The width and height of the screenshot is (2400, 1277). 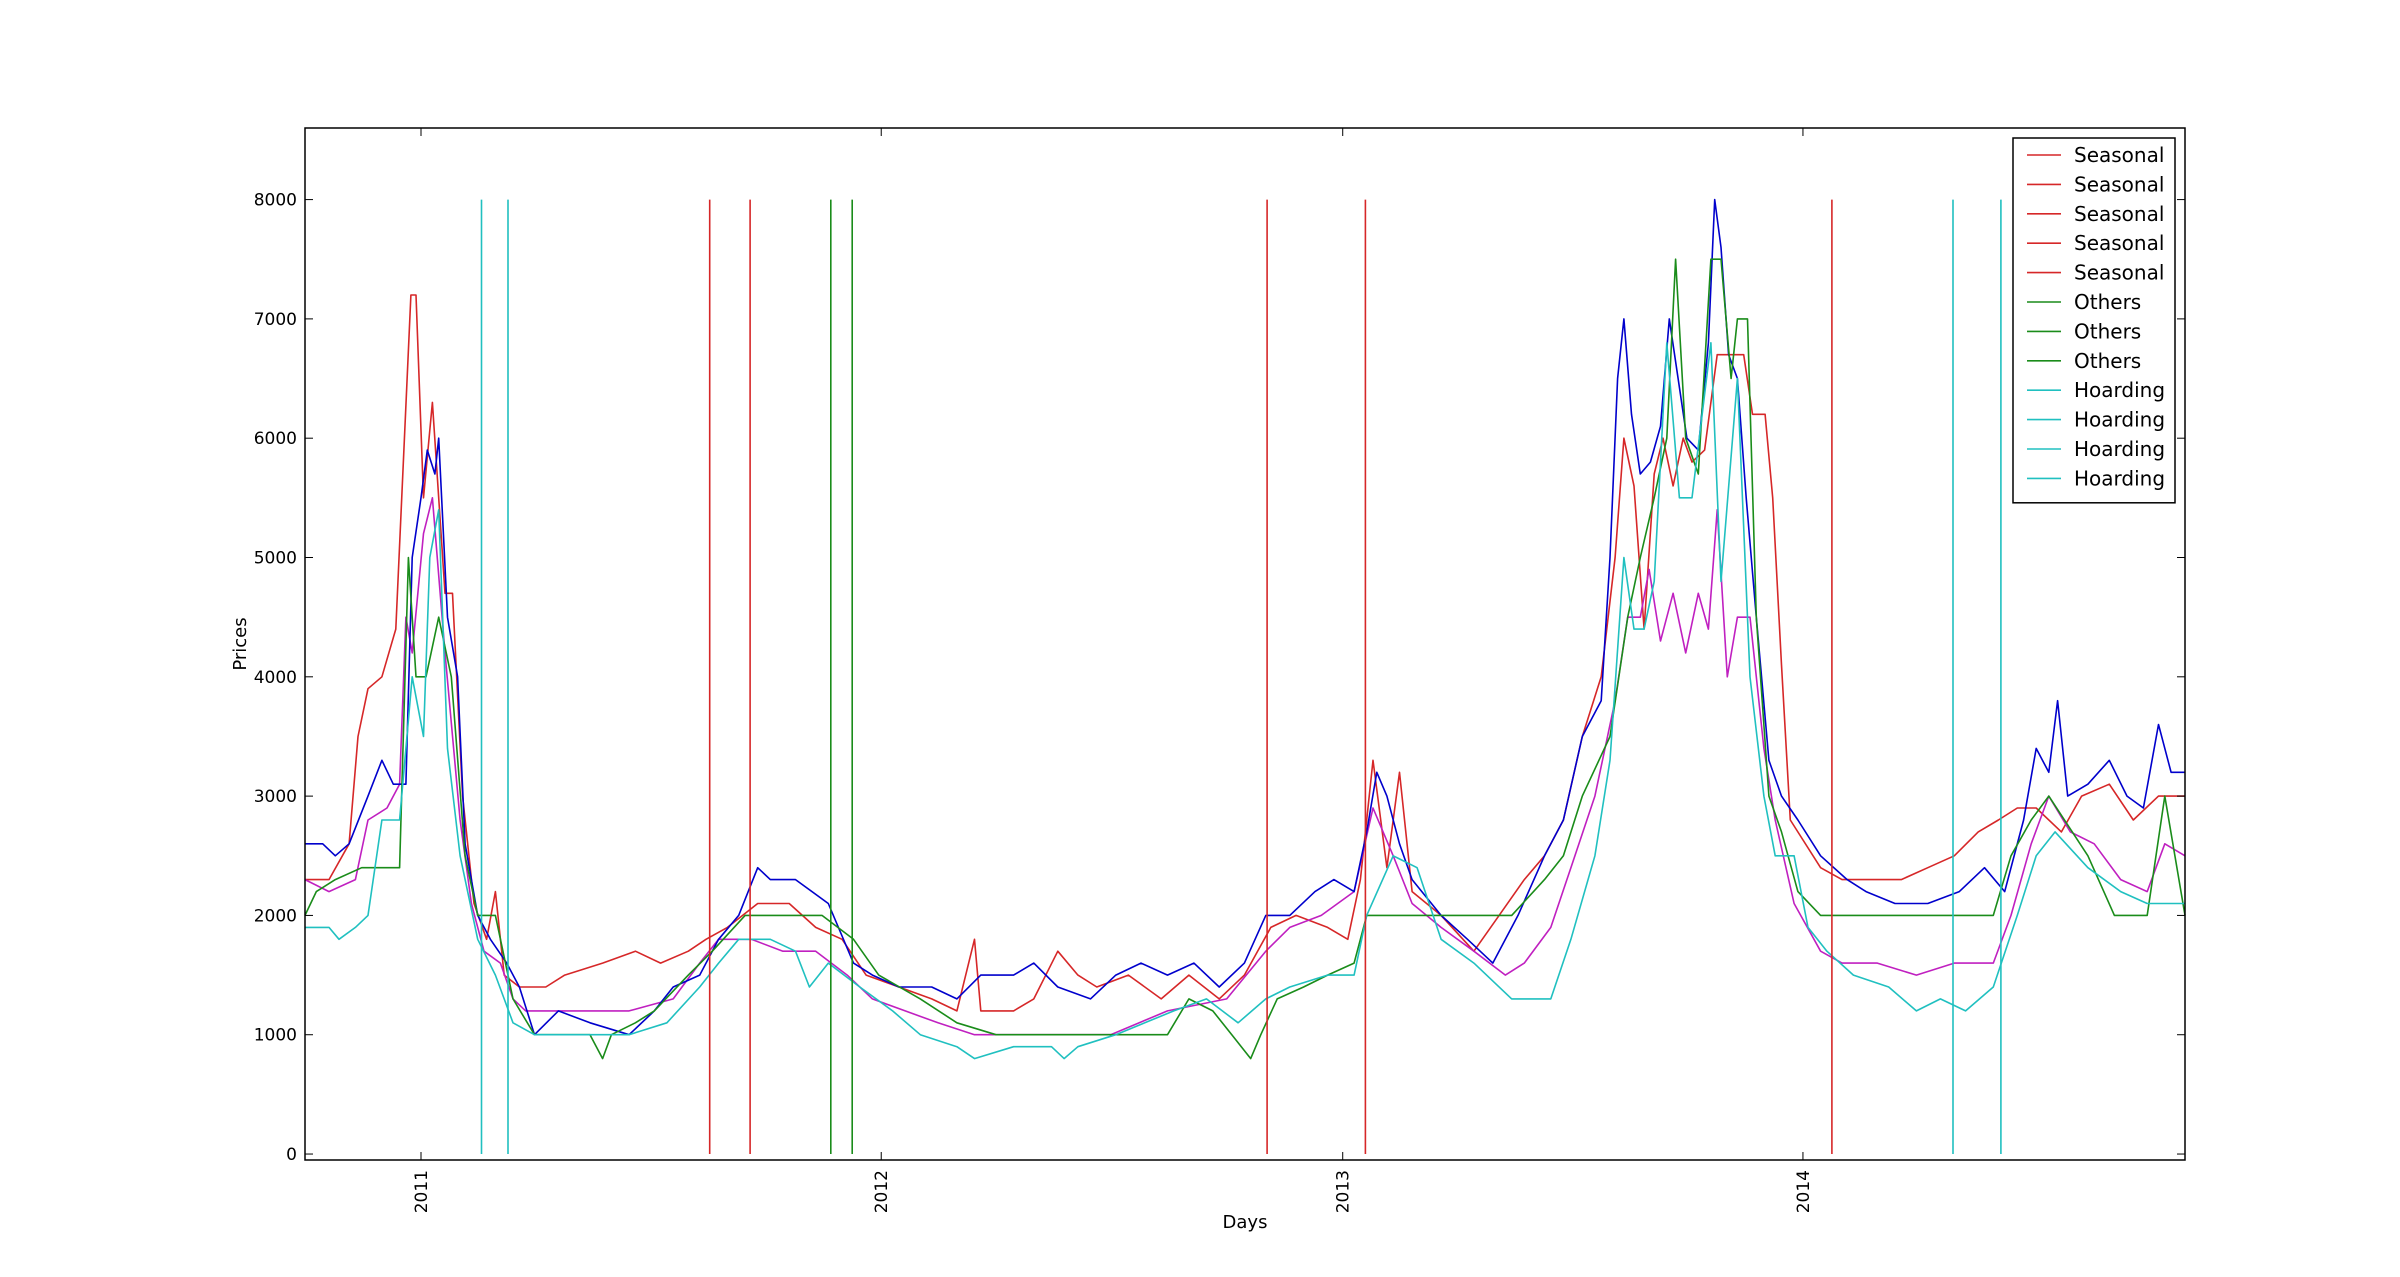 I want to click on y-tick-label: 8000, so click(x=275, y=201).